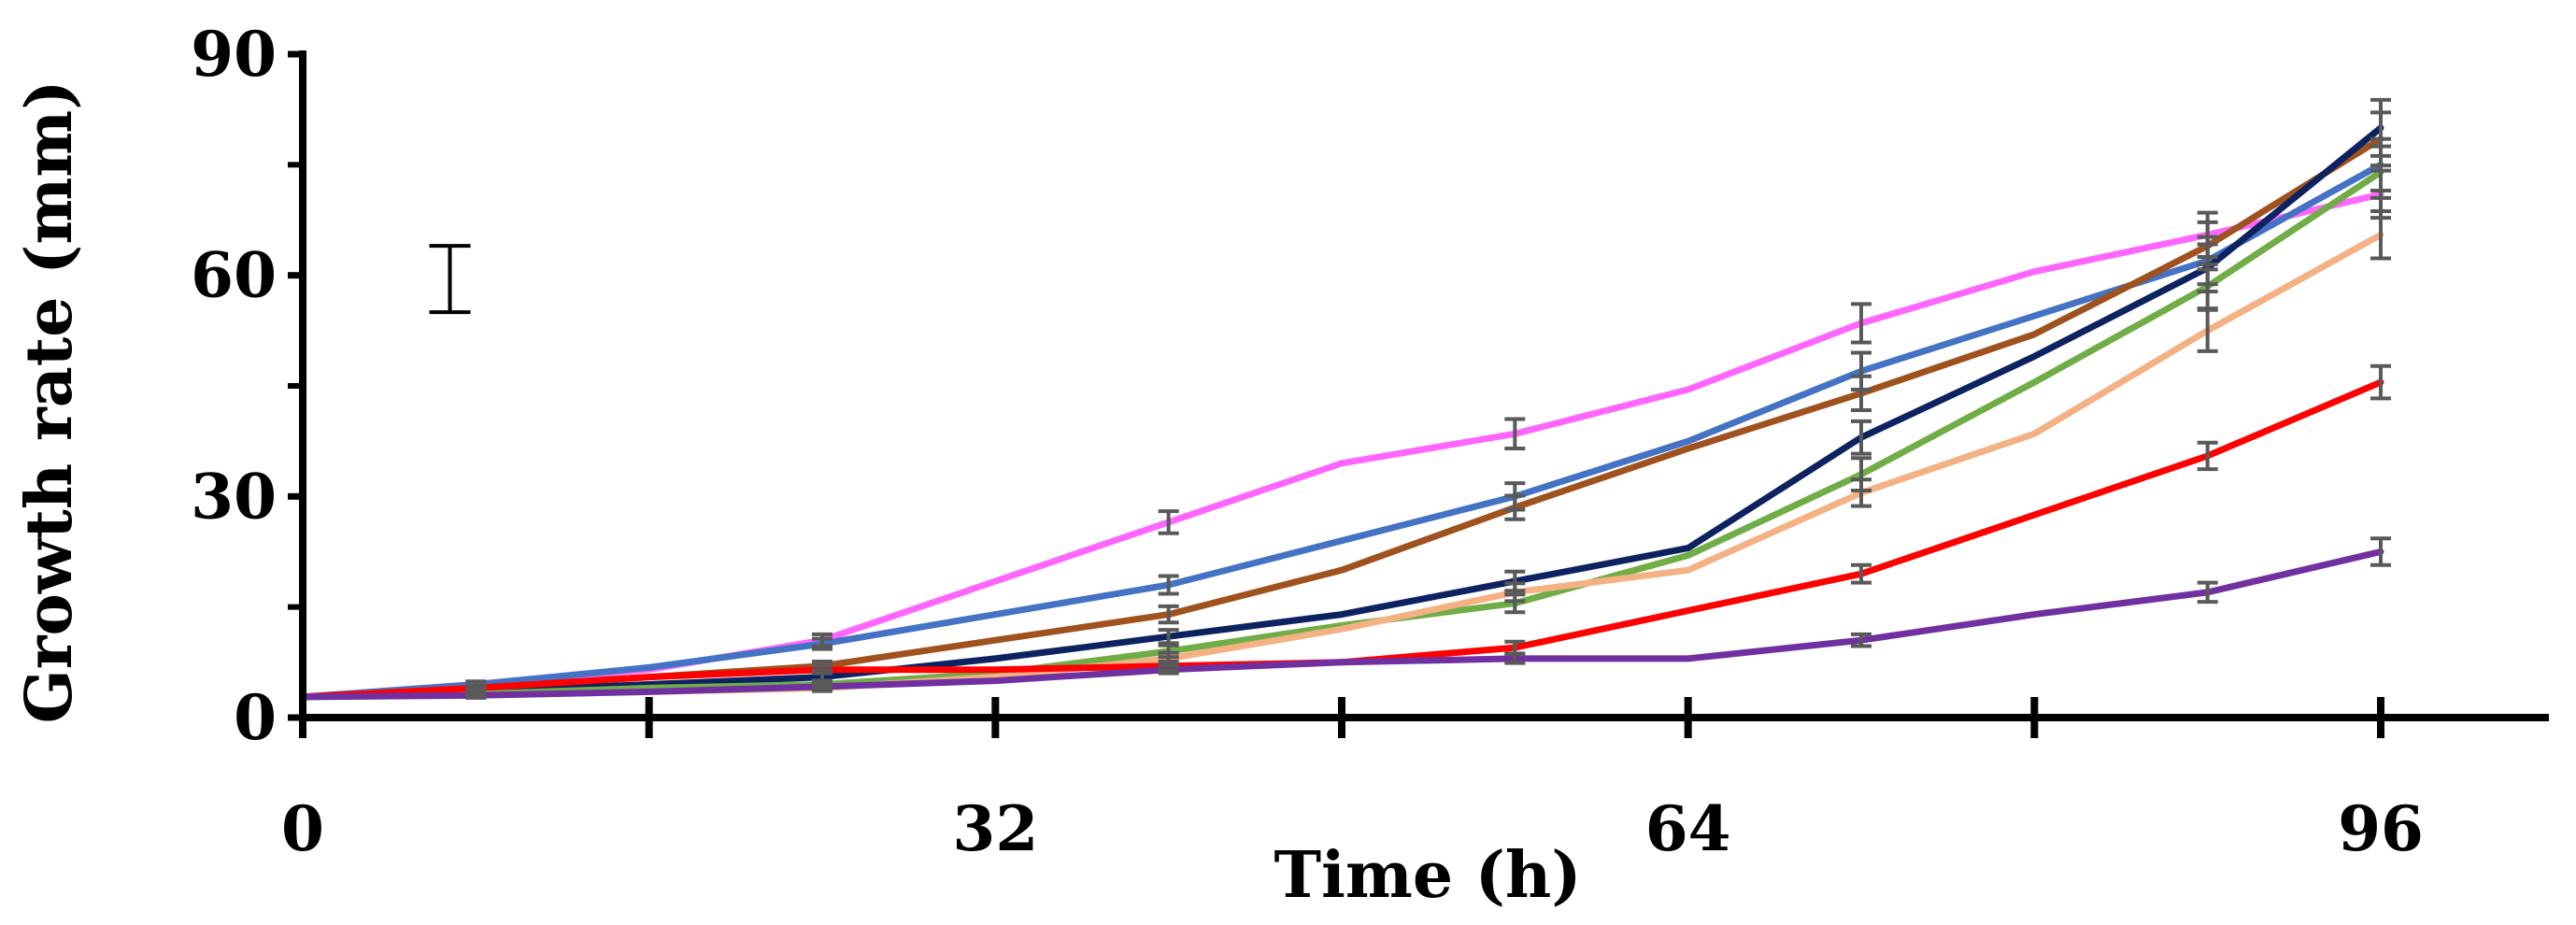  I want to click on error-bar-s7-p11, so click(2207, 456).